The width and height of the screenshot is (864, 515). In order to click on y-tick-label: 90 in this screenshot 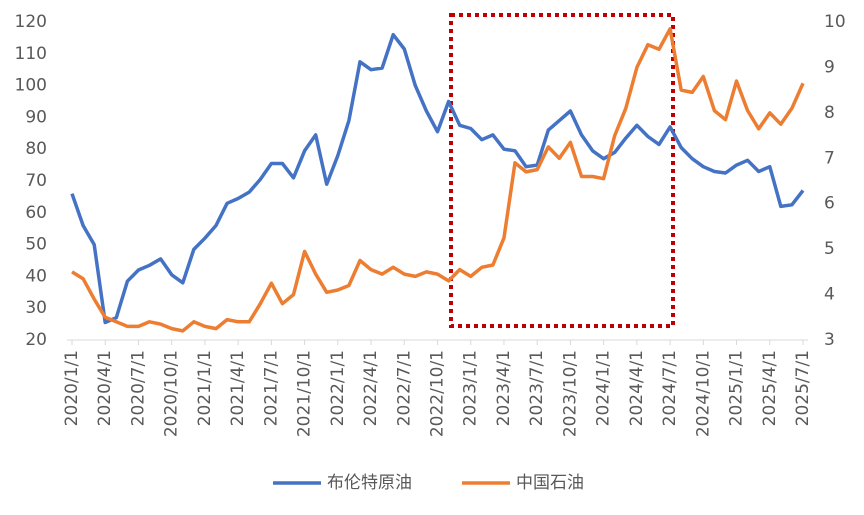, I will do `click(36, 117)`.